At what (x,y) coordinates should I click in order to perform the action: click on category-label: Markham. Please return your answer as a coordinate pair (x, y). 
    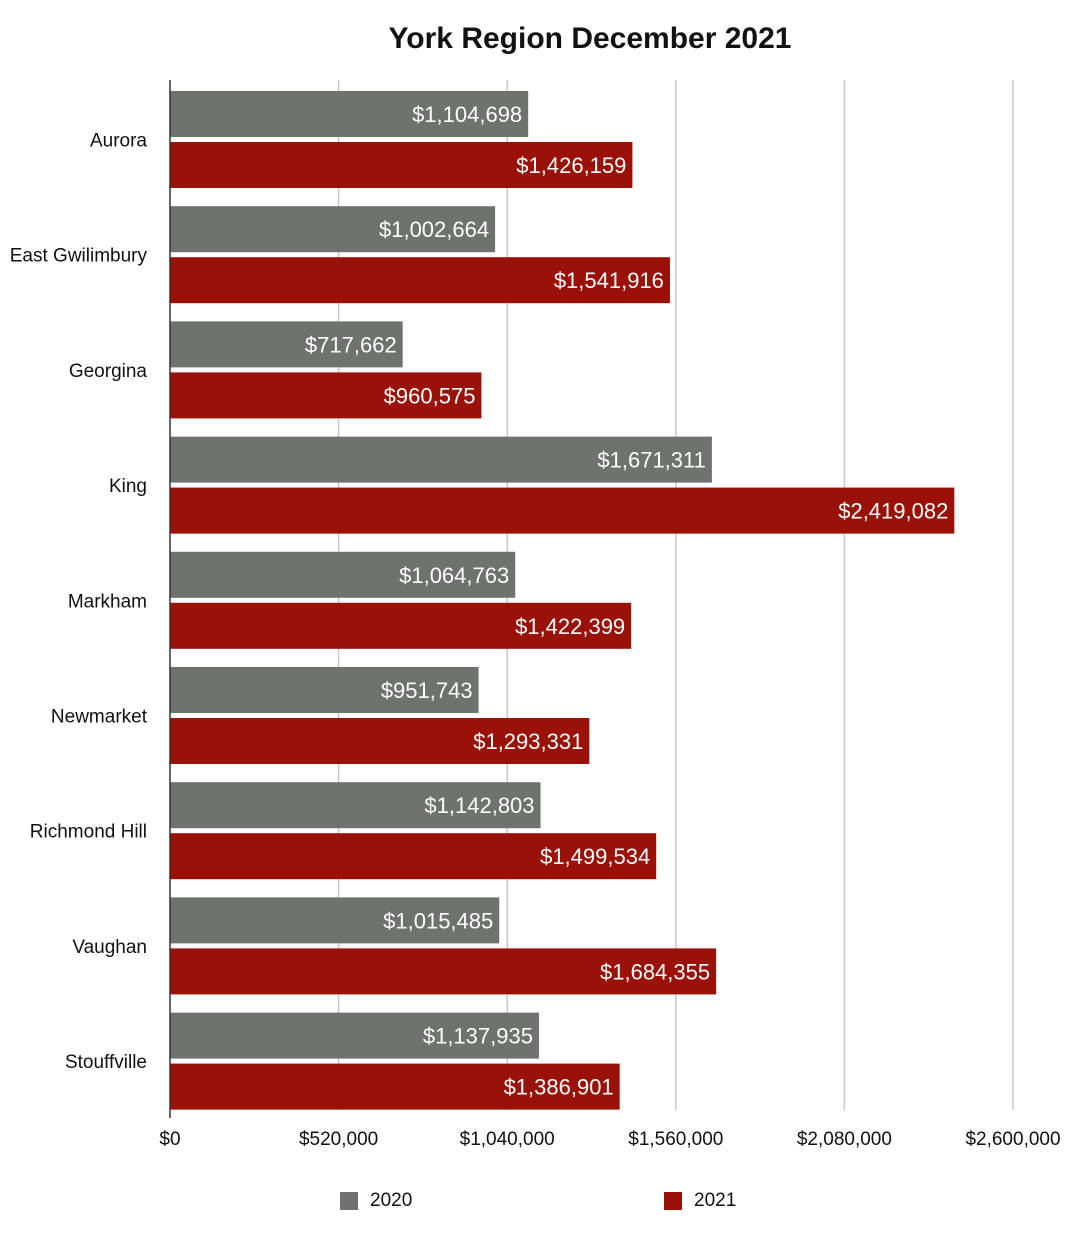
    Looking at the image, I should click on (107, 601).